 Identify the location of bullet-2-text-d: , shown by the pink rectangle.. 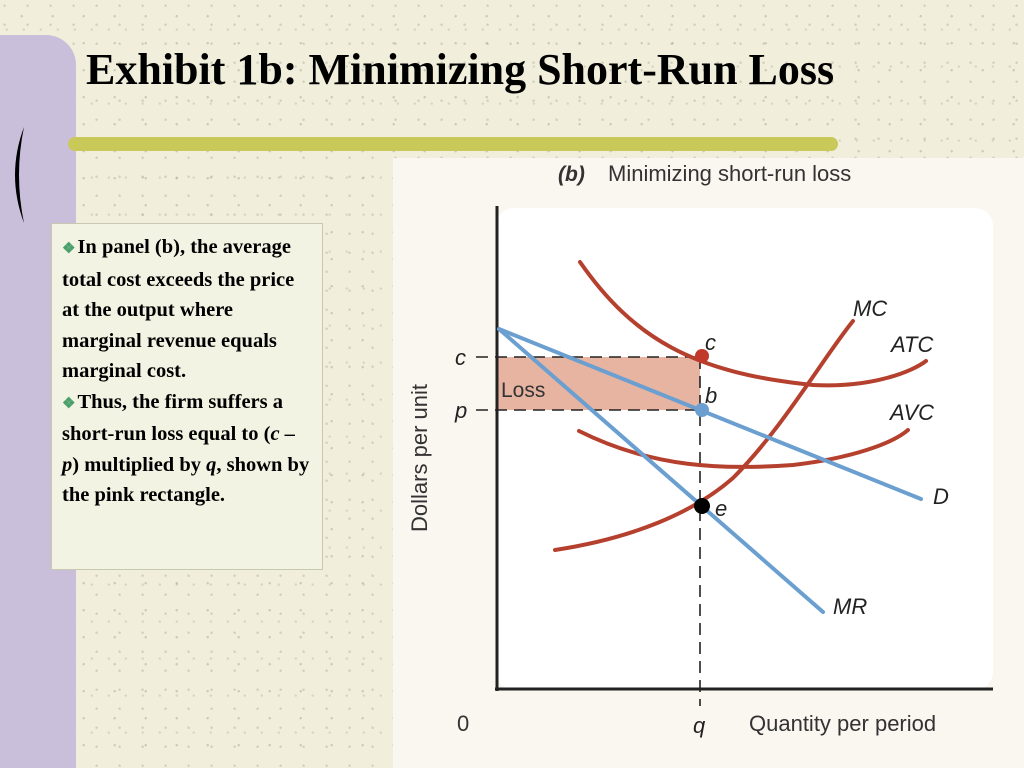
(186, 480).